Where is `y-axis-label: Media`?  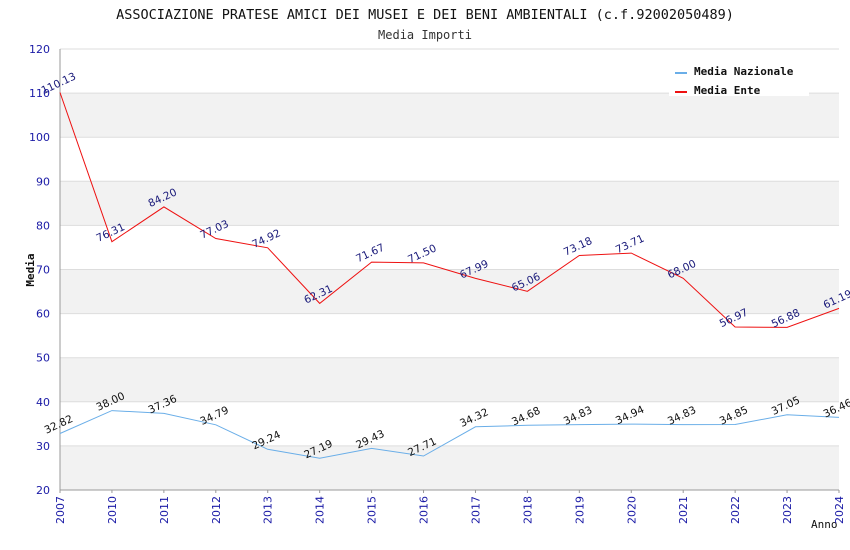
y-axis-label: Media is located at coordinates (30, 269).